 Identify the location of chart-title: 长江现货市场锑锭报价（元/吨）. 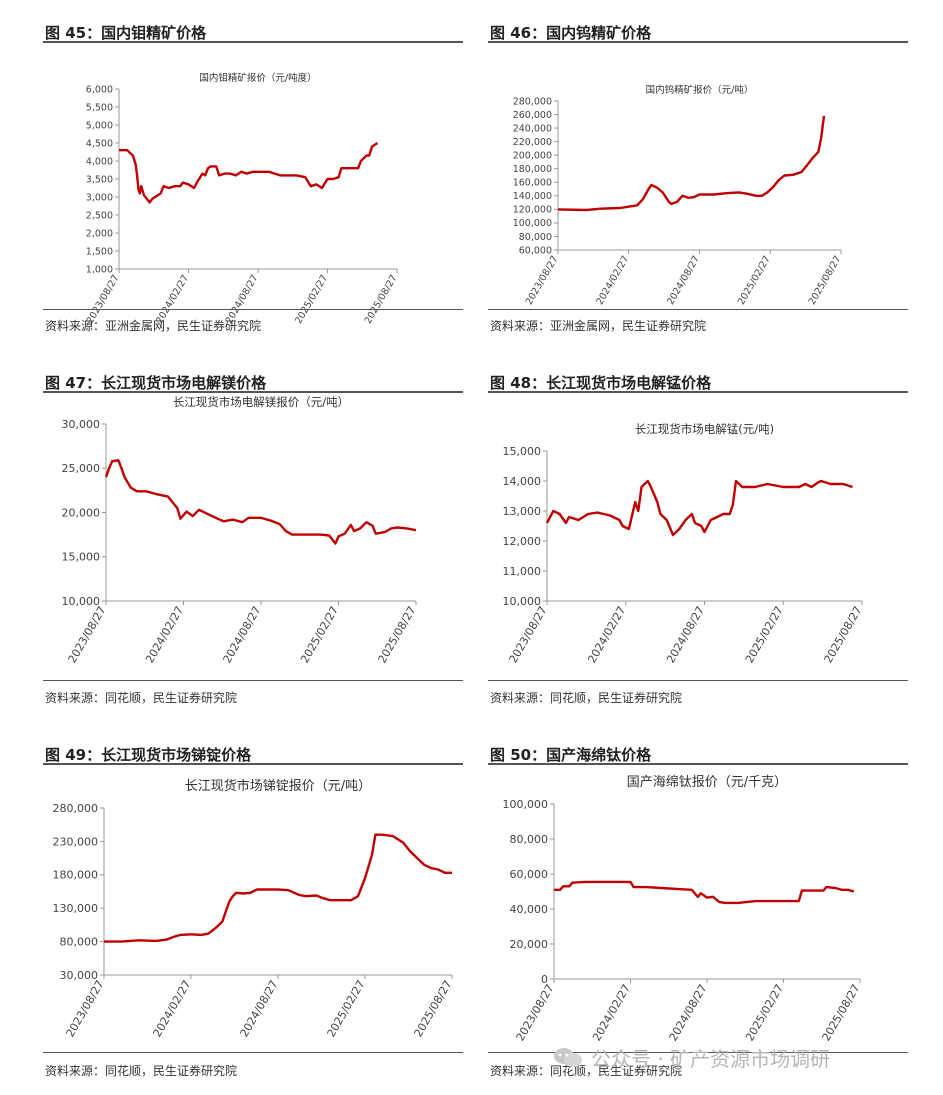
(278, 786).